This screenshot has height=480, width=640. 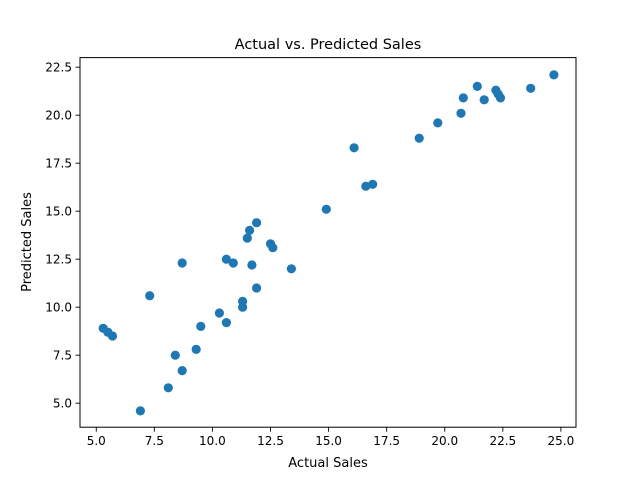 What do you see at coordinates (96, 441) in the screenshot?
I see `x-tick-label: 5.0` at bounding box center [96, 441].